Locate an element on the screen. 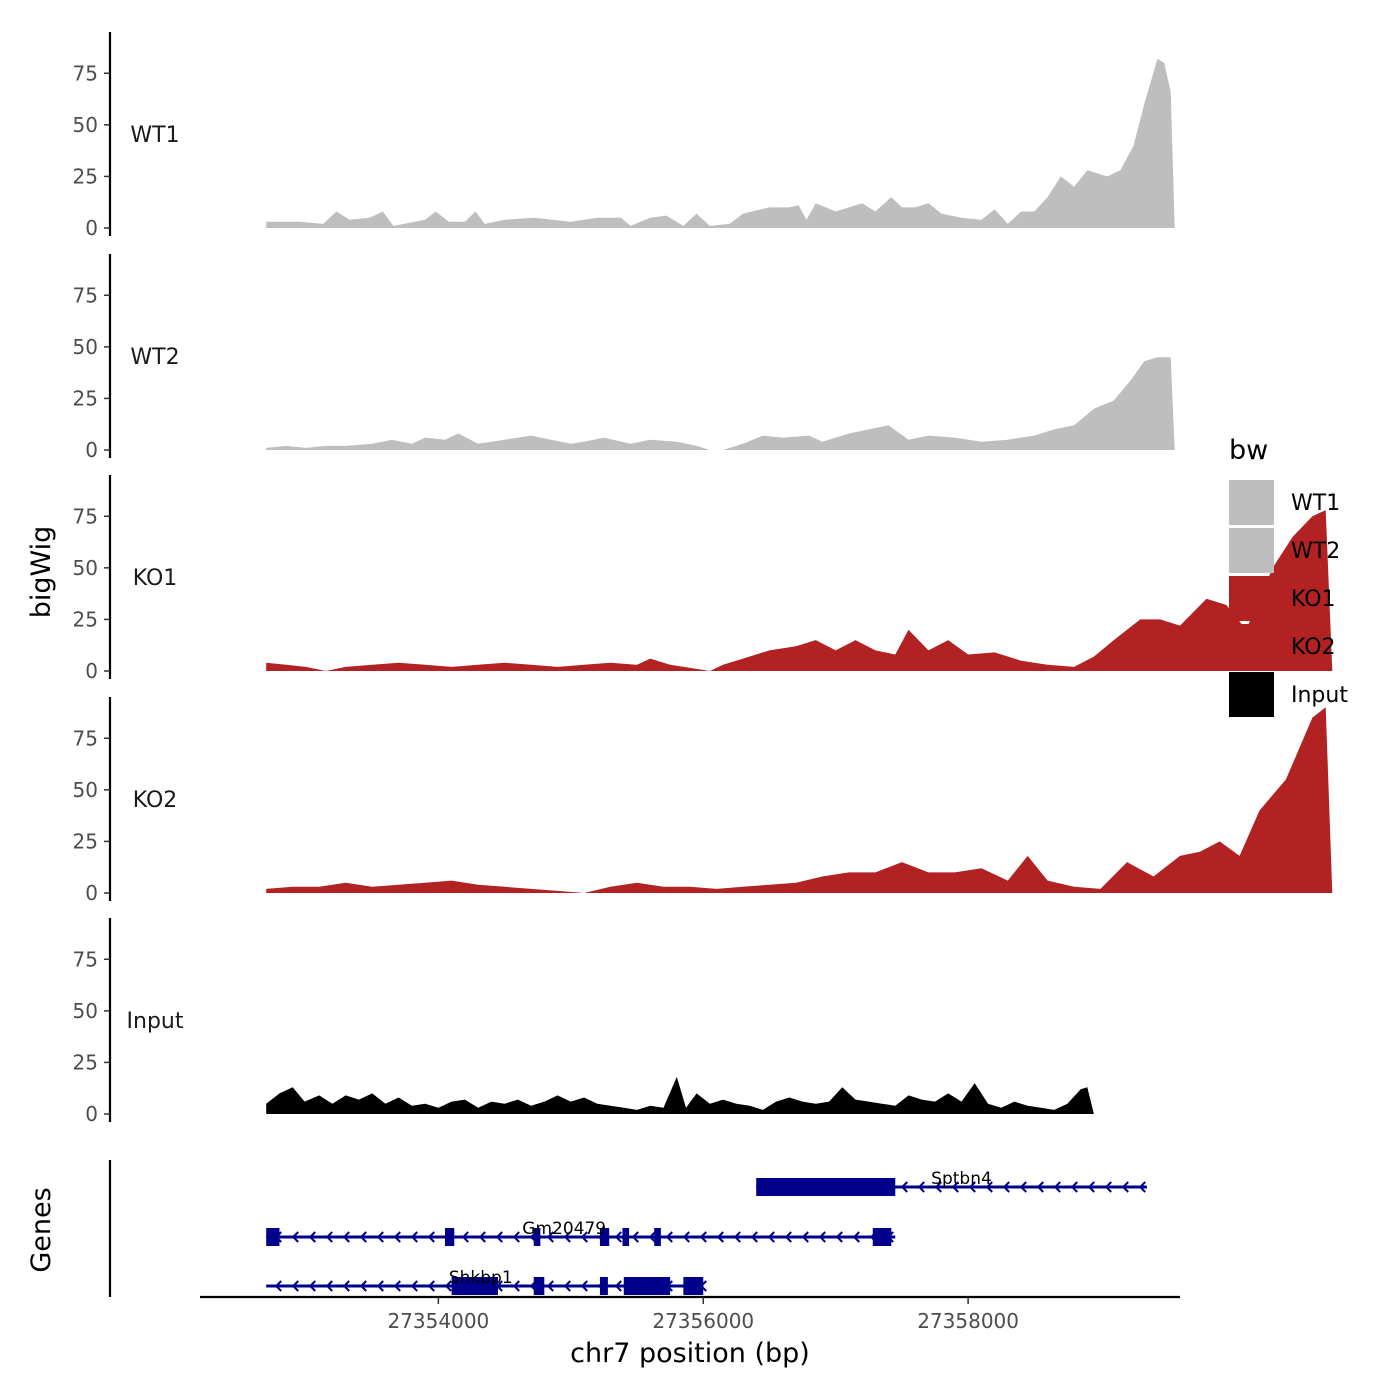 The height and width of the screenshot is (1400, 1400). gene-track: Sptbn4 Gm20479 Shkbp1 is located at coordinates (627, 1228).